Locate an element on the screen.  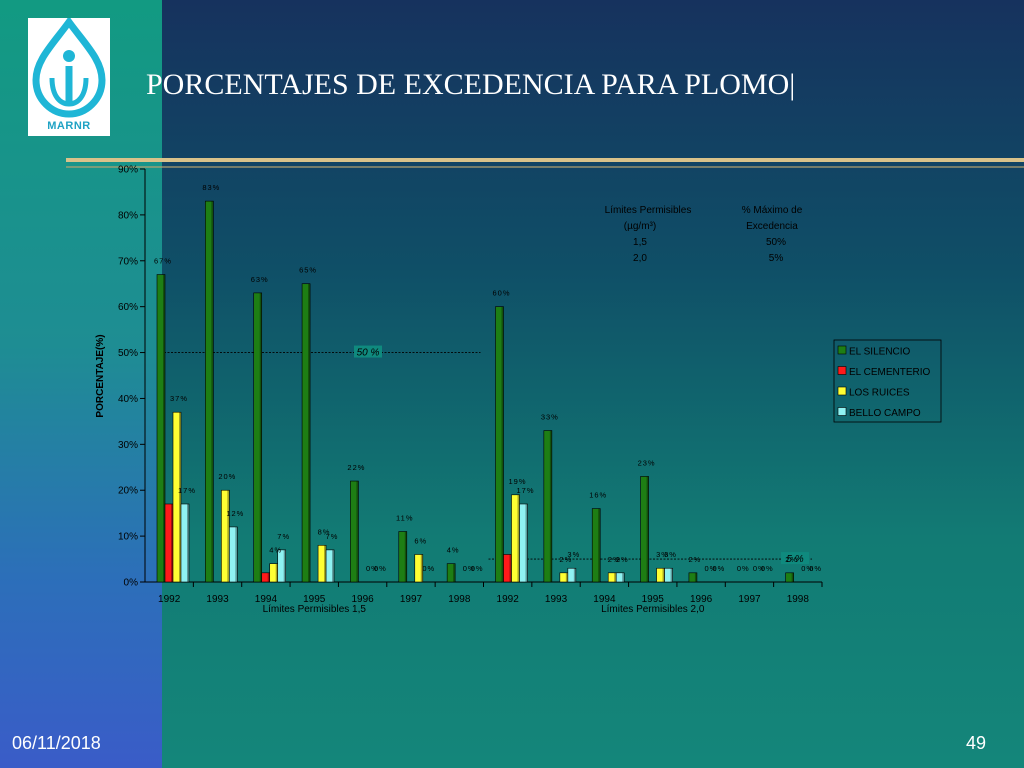
data-label-el-silencio: 23% is located at coordinates (647, 462).